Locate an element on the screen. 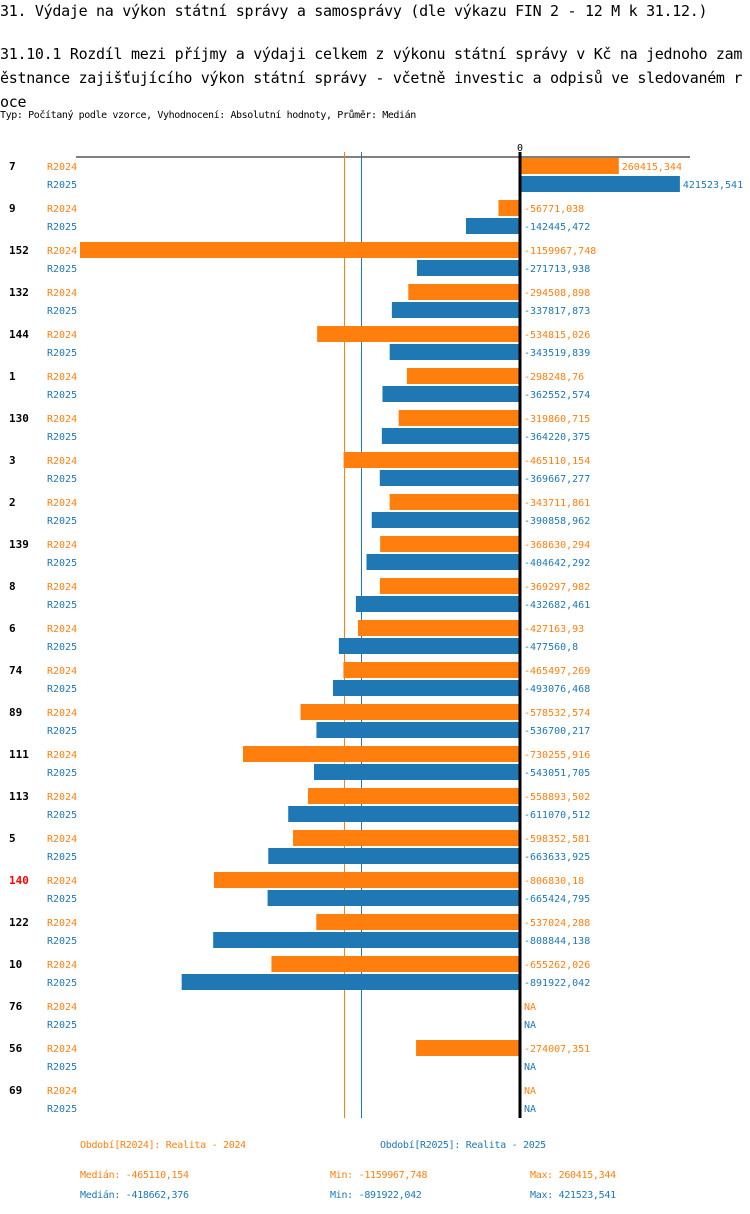  group-label: 9 is located at coordinates (12, 208).